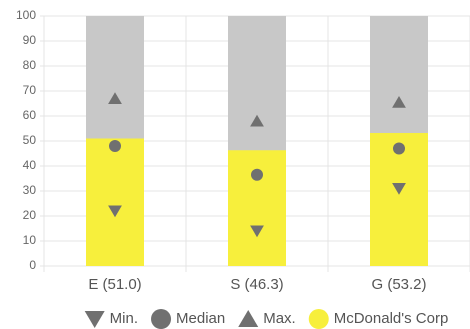 This screenshot has width=470, height=329. What do you see at coordinates (30, 215) in the screenshot?
I see `y-tick-label: 20` at bounding box center [30, 215].